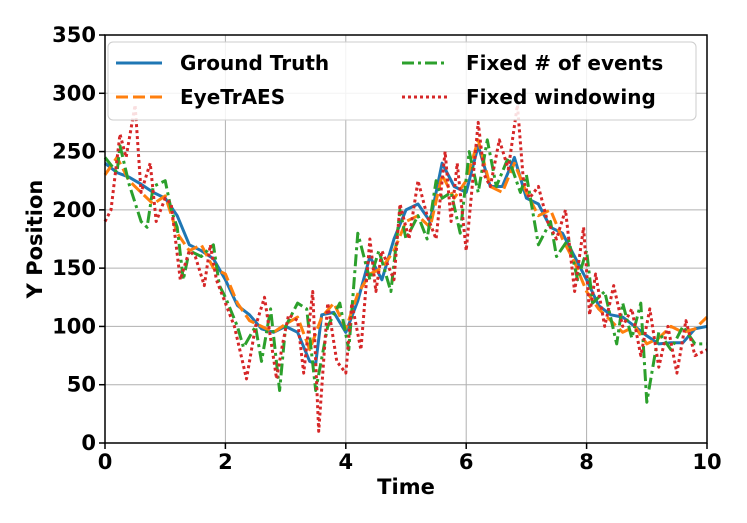 This screenshot has height=523, width=747. What do you see at coordinates (74, 210) in the screenshot?
I see `y-tick-label: 200` at bounding box center [74, 210].